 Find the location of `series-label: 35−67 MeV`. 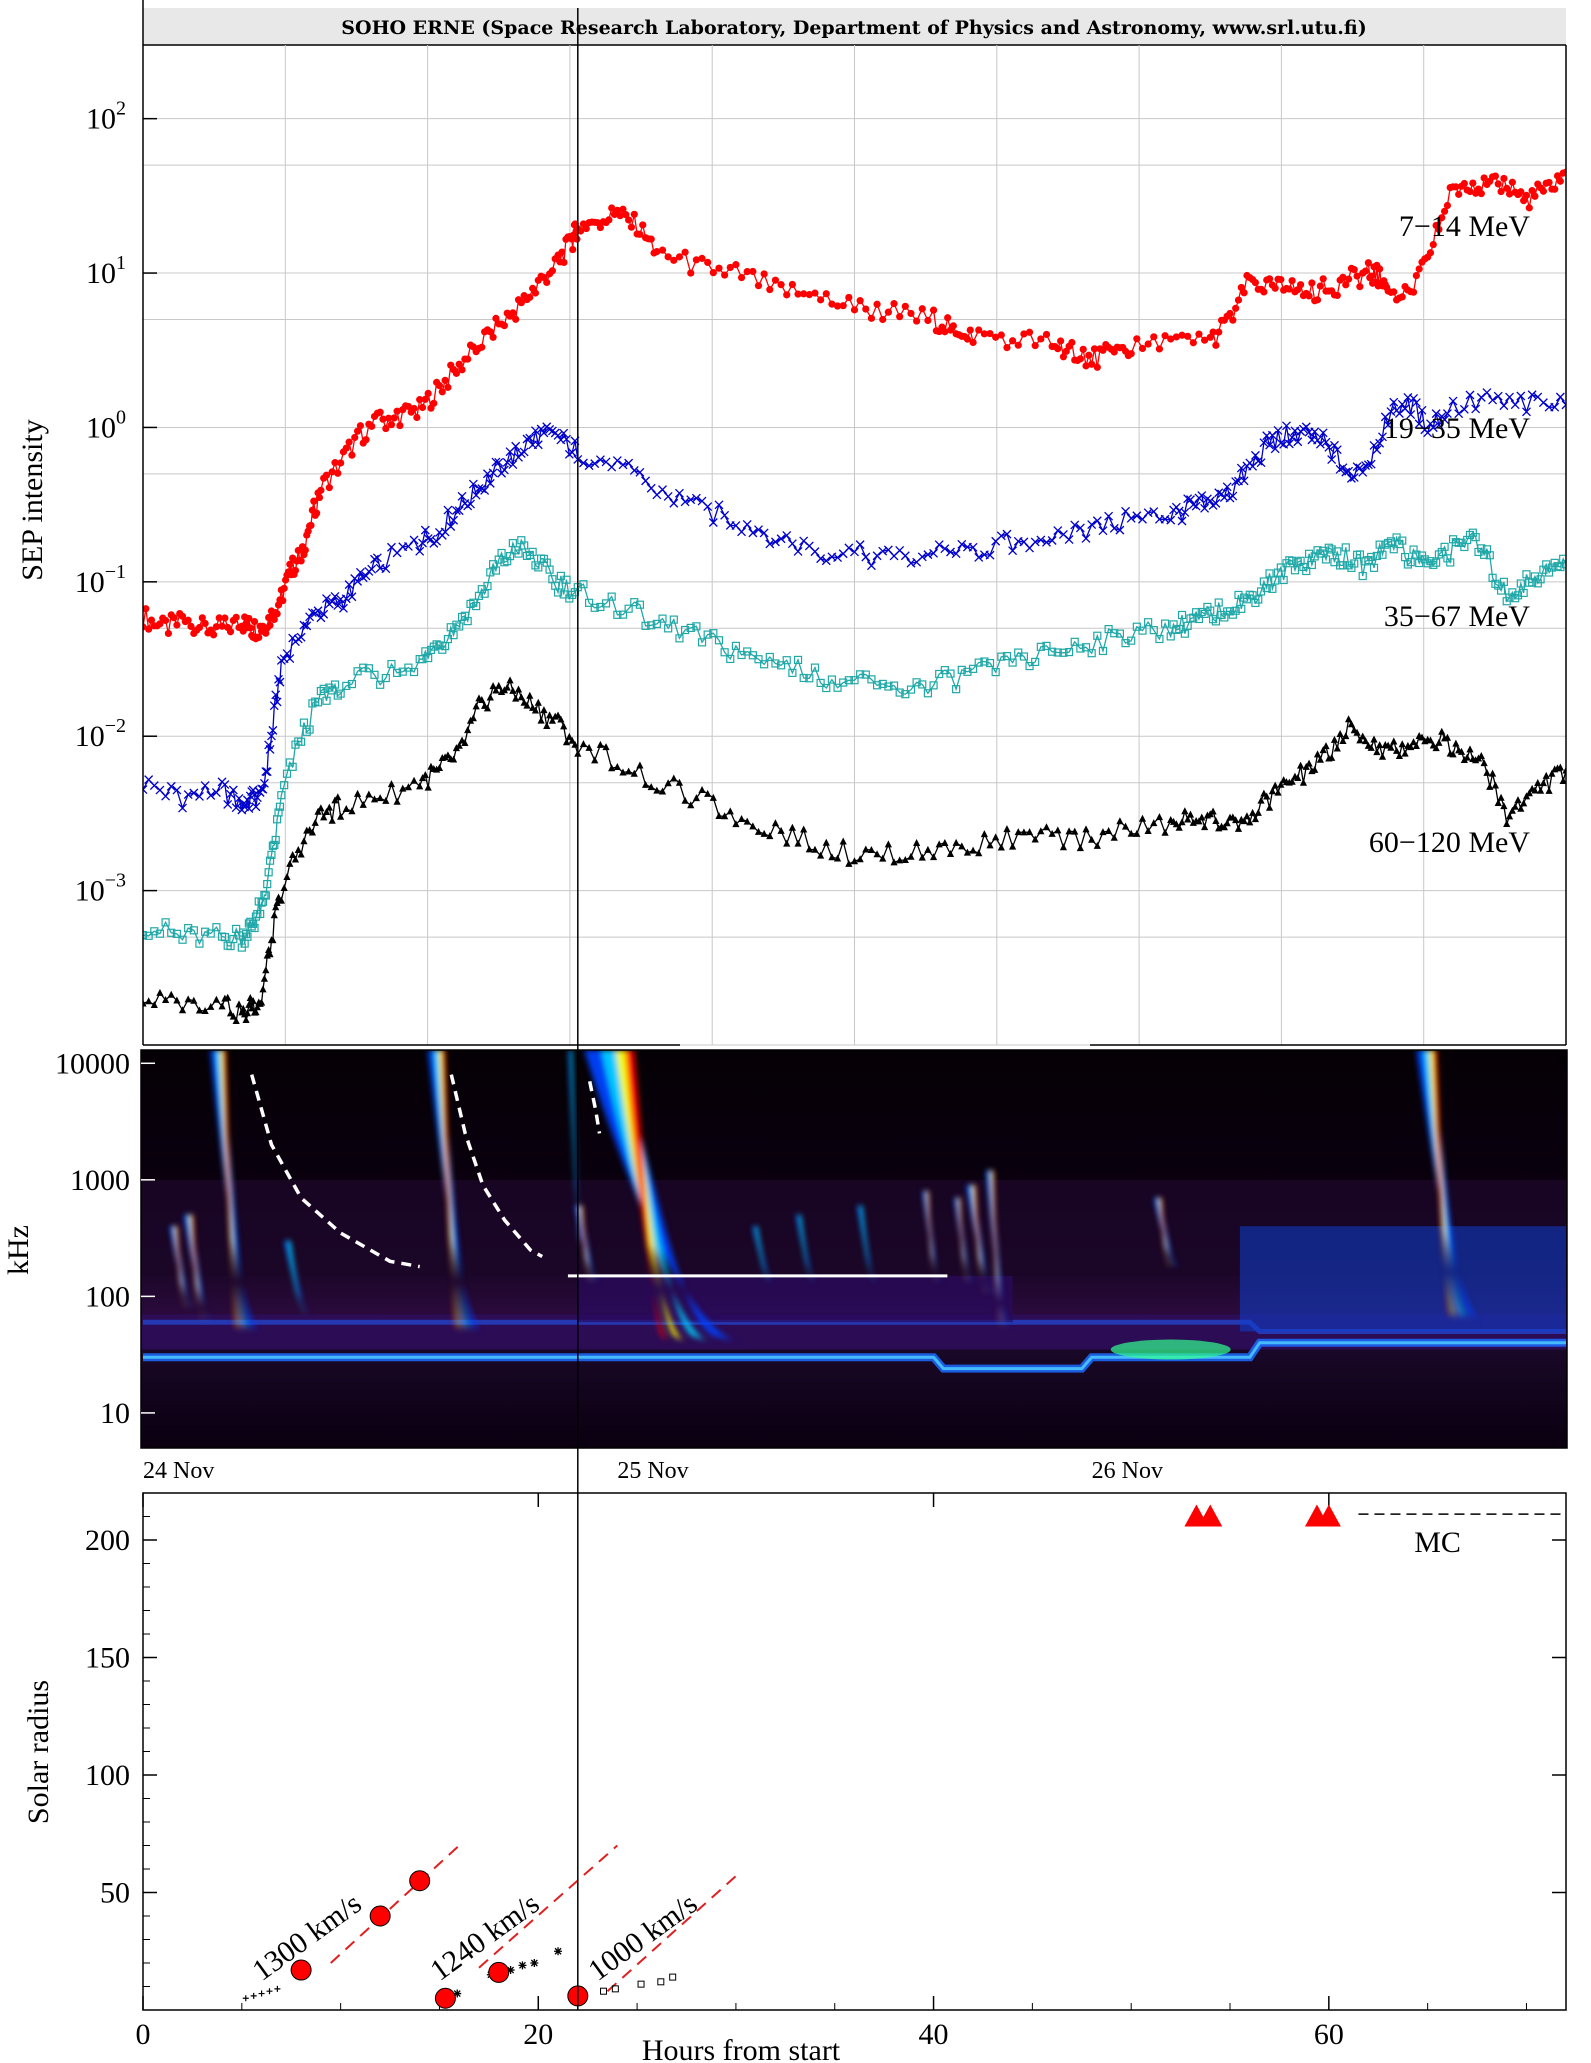

series-label: 35−67 MeV is located at coordinates (1457, 616).